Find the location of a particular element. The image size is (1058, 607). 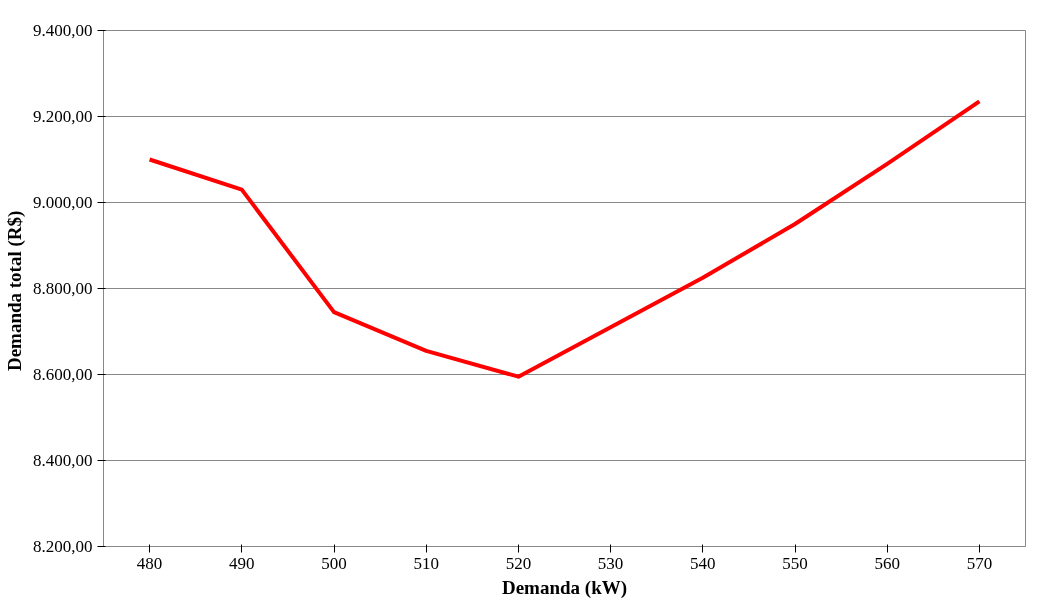

x-tick-label: 480 is located at coordinates (149, 563).